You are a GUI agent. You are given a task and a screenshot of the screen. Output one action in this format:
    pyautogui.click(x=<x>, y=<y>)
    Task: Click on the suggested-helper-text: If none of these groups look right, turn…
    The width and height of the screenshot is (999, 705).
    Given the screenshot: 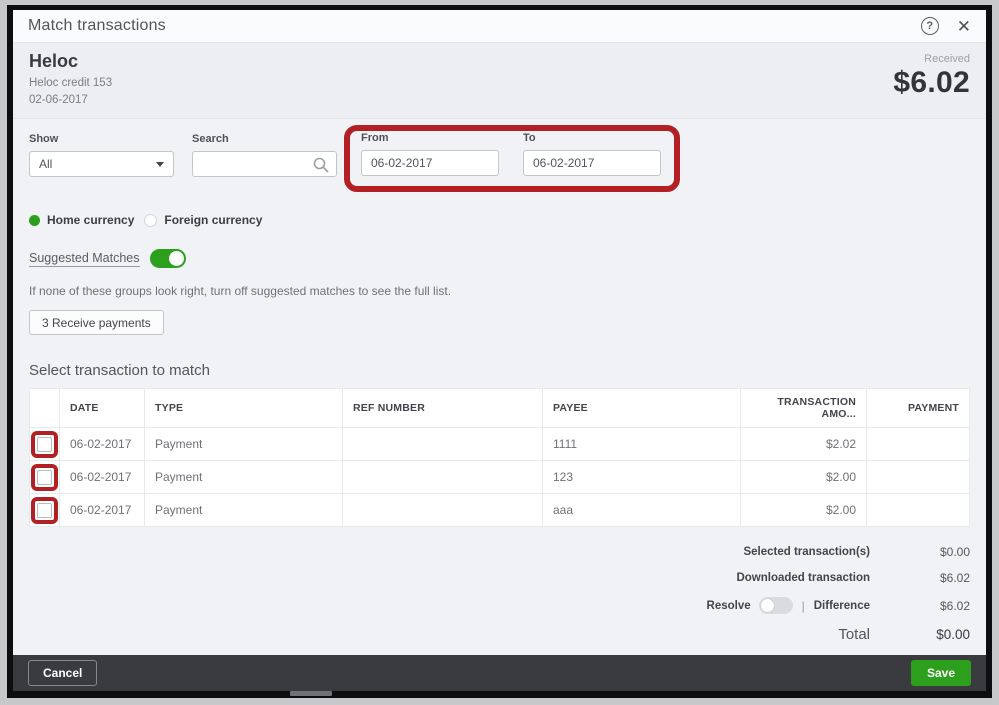 What is the action you would take?
    pyautogui.click(x=240, y=291)
    